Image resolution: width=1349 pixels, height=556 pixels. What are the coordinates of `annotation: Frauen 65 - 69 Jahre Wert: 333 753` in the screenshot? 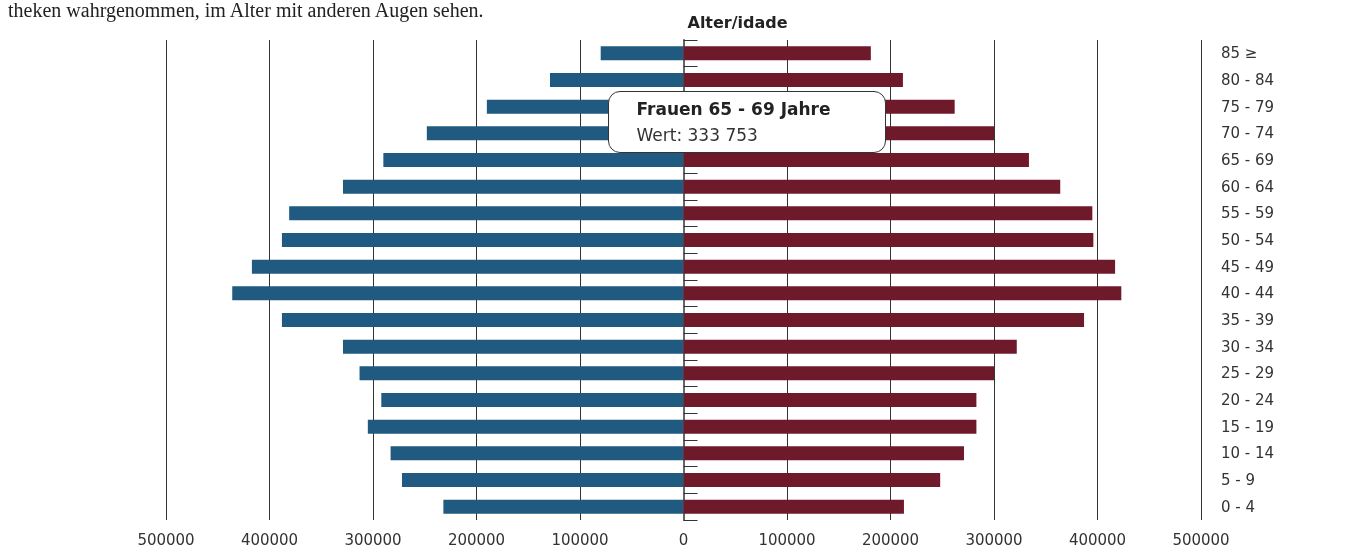 It's located at (734, 123).